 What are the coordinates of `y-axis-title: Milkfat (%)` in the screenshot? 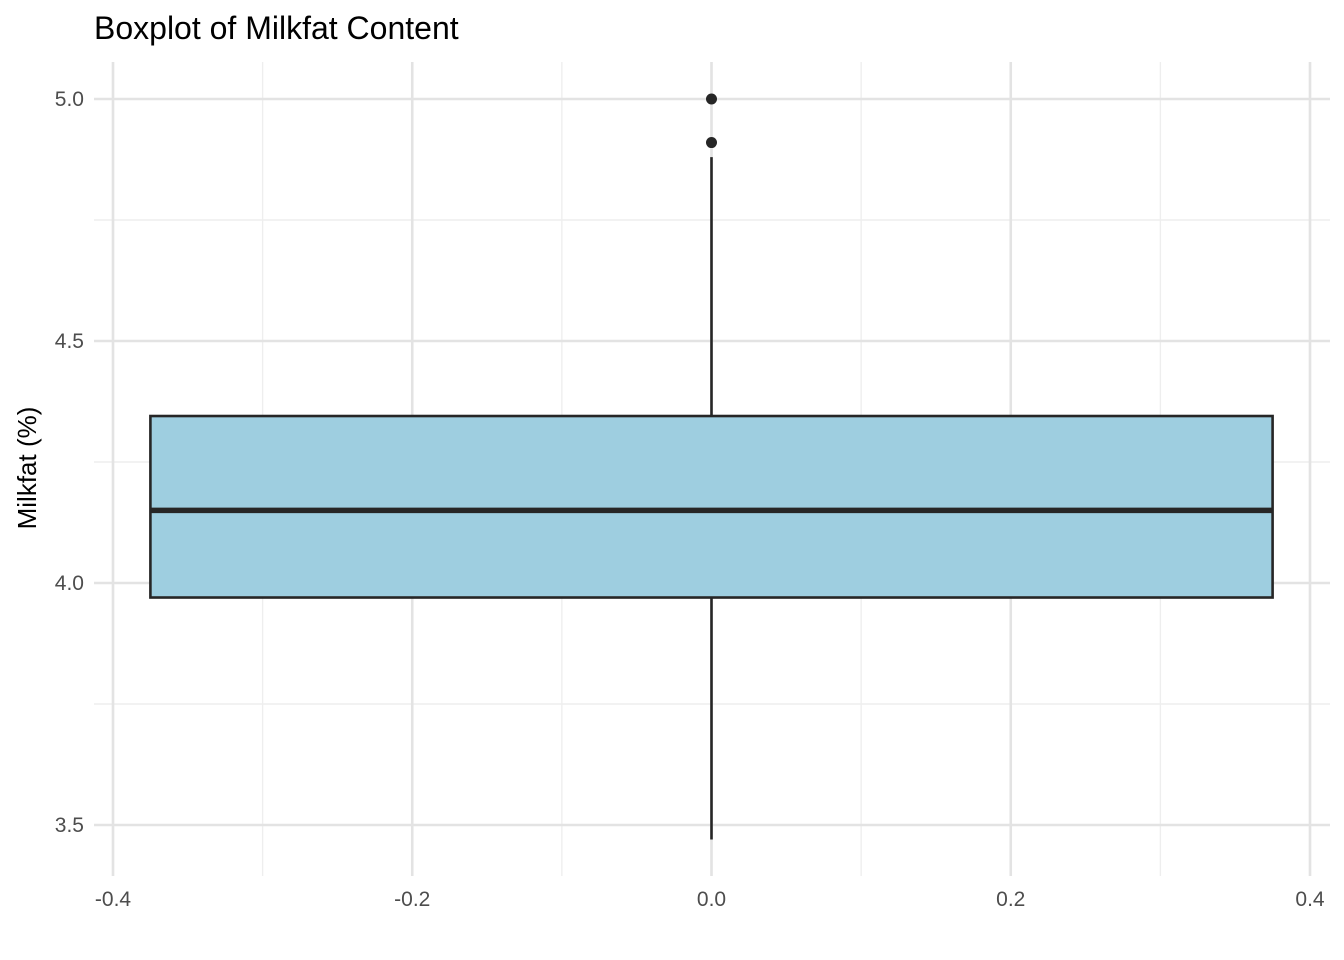 It's located at (27, 468).